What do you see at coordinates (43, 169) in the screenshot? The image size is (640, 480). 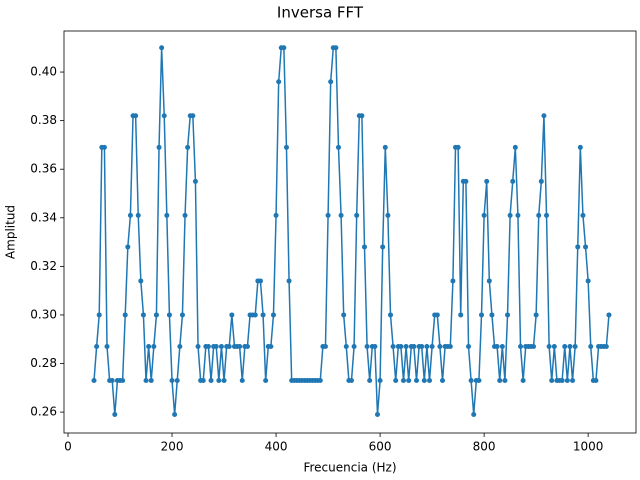 I see `y-tick-label: 0.36` at bounding box center [43, 169].